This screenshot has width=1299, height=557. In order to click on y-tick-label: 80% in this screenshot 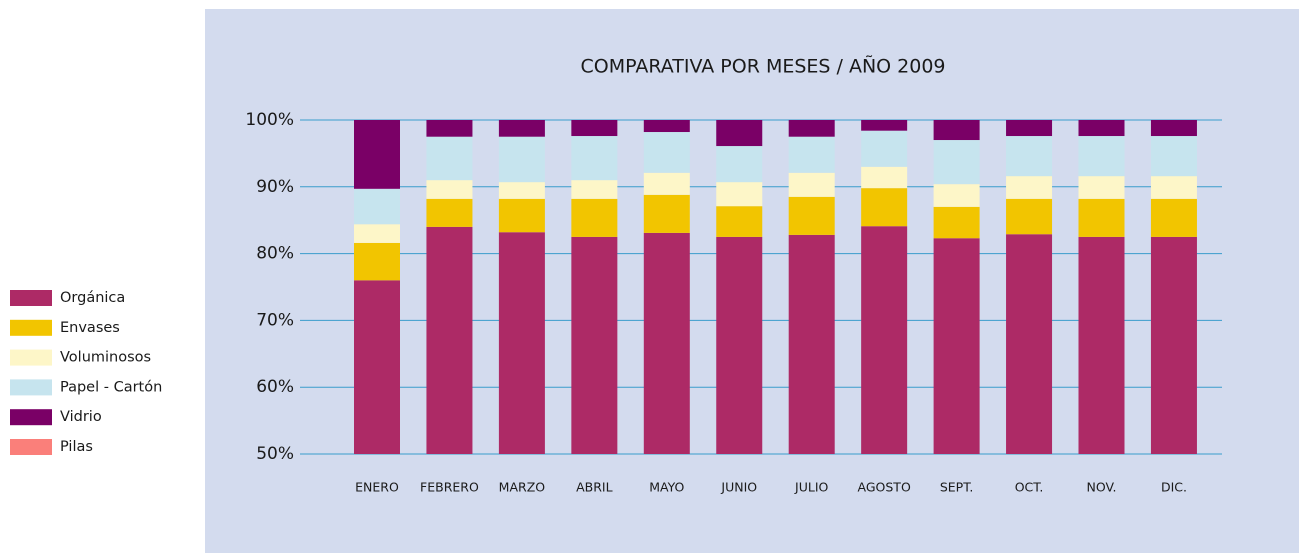, I will do `click(275, 254)`.